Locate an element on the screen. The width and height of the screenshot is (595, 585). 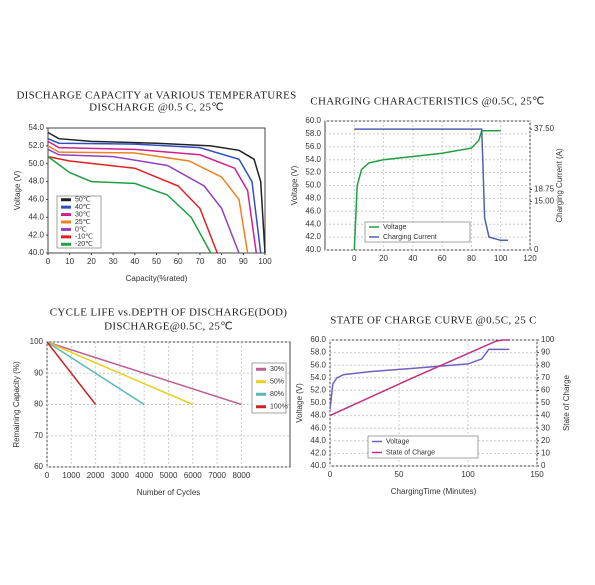
y2-tick-label: 20 is located at coordinates (545, 440).